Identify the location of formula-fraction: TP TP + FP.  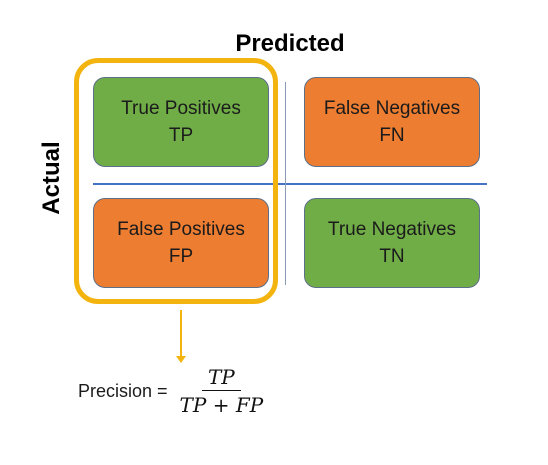
(222, 391).